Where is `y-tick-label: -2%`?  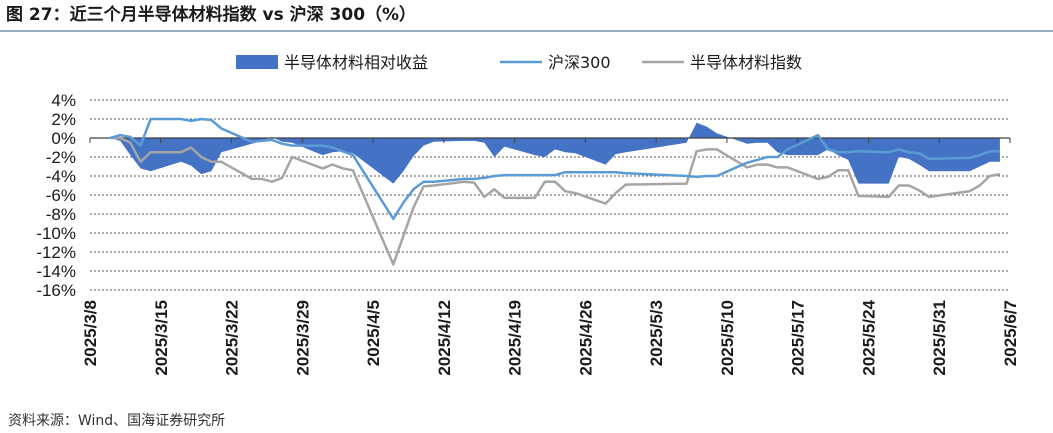
y-tick-label: -2% is located at coordinates (61, 157).